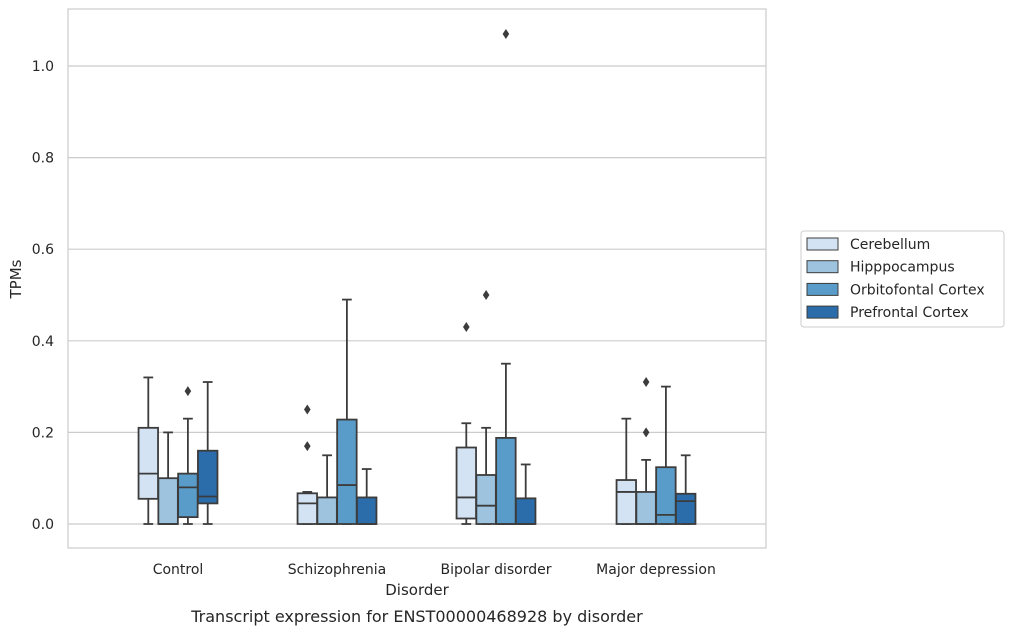 Image resolution: width=1014 pixels, height=634 pixels. What do you see at coordinates (16, 279) in the screenshot?
I see `y-axis-title: TPMs` at bounding box center [16, 279].